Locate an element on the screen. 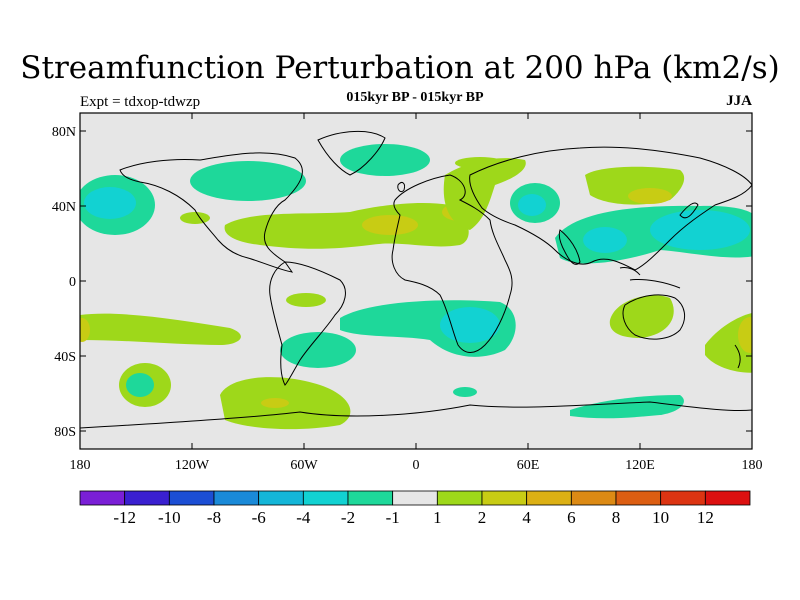  contour-greenland-negative is located at coordinates (385, 160).